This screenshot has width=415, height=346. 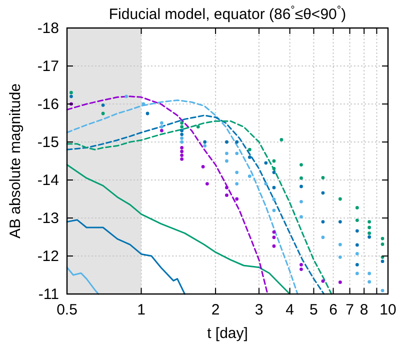 I want to click on x-tick-label: 8, so click(x=364, y=310).